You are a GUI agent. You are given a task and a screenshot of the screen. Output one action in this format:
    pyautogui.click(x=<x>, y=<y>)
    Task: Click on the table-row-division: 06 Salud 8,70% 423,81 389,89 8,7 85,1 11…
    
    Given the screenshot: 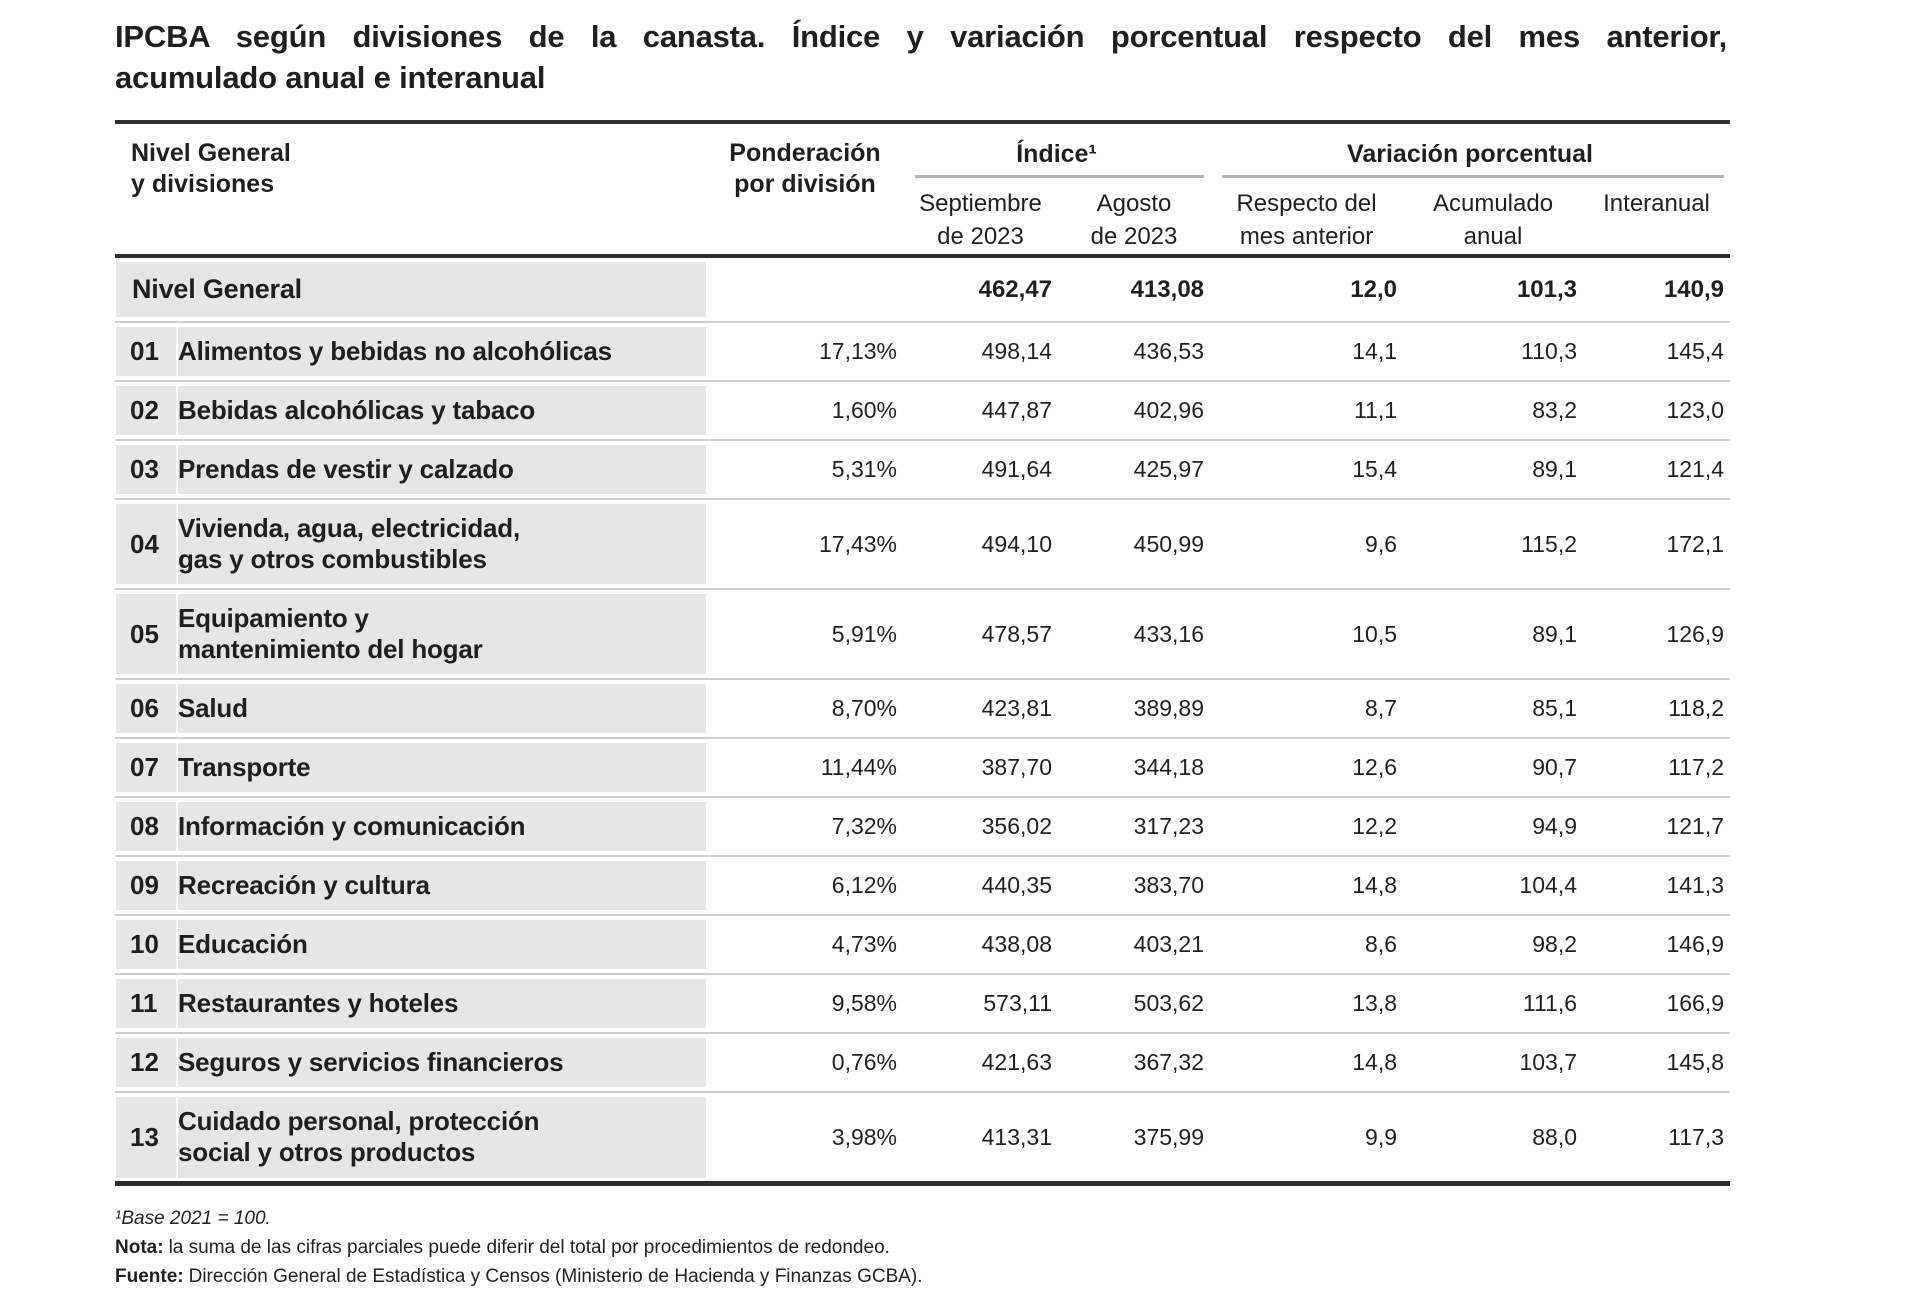 What is the action you would take?
    pyautogui.click(x=923, y=708)
    